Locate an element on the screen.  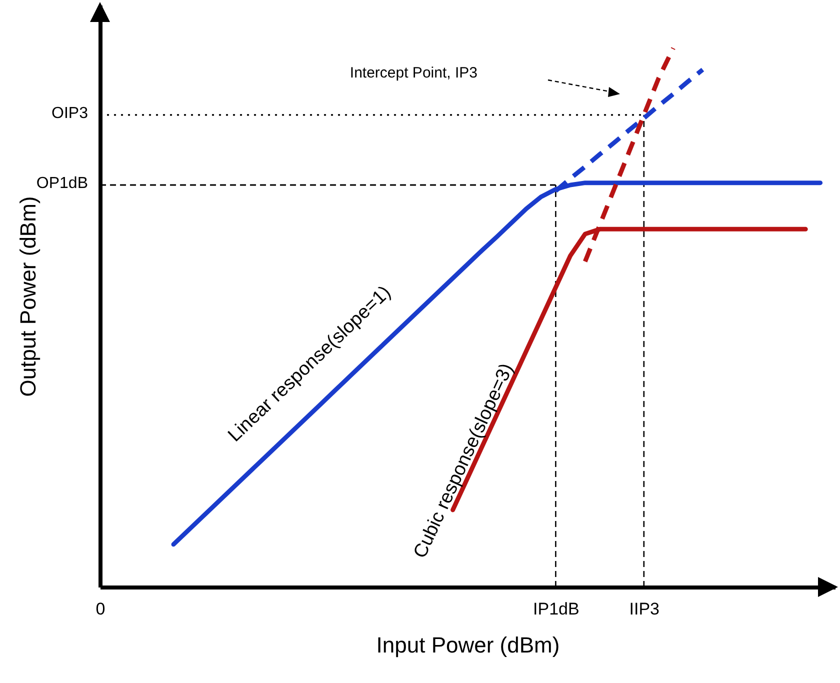
x-tick-label: IP1dB is located at coordinates (556, 609).